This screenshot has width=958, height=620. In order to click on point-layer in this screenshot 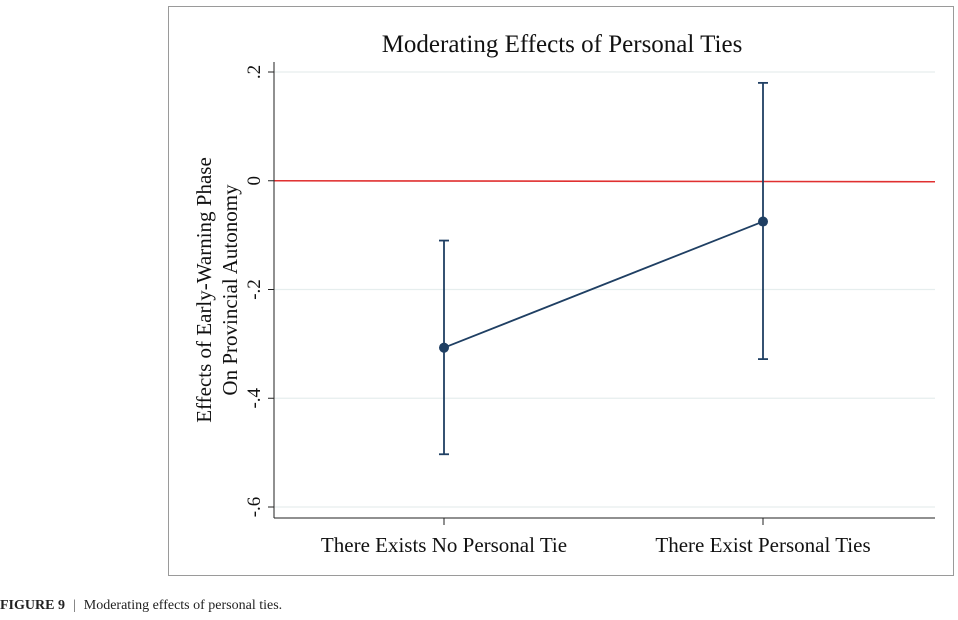, I will do `click(603, 284)`.